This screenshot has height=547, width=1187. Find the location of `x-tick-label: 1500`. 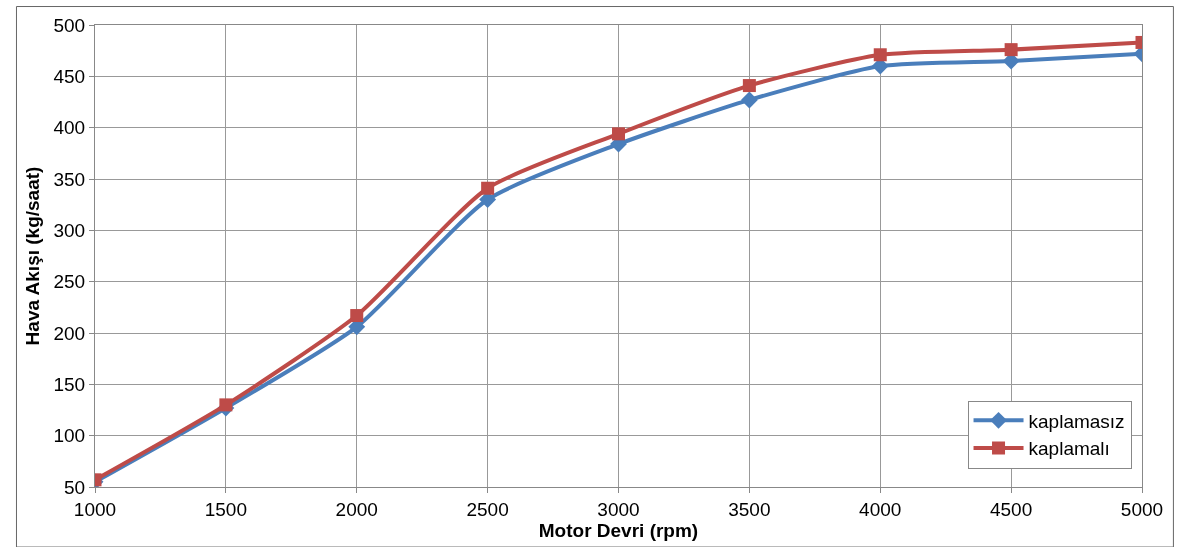

x-tick-label: 1500 is located at coordinates (226, 509).